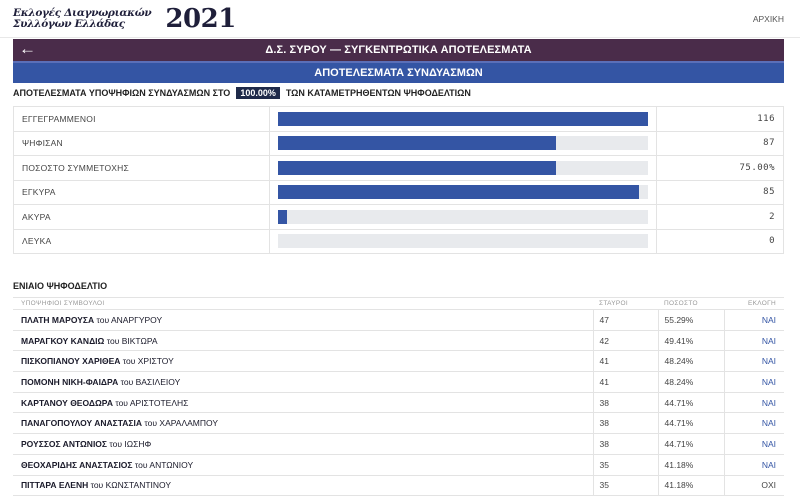  I want to click on candidate-name-cell: ΠΟΜΟΝΗ ΝΙΚΗ-ΦΑΙΔΡΑ του ΒΑΣΙΛΕΙΟΥ, so click(303, 382).